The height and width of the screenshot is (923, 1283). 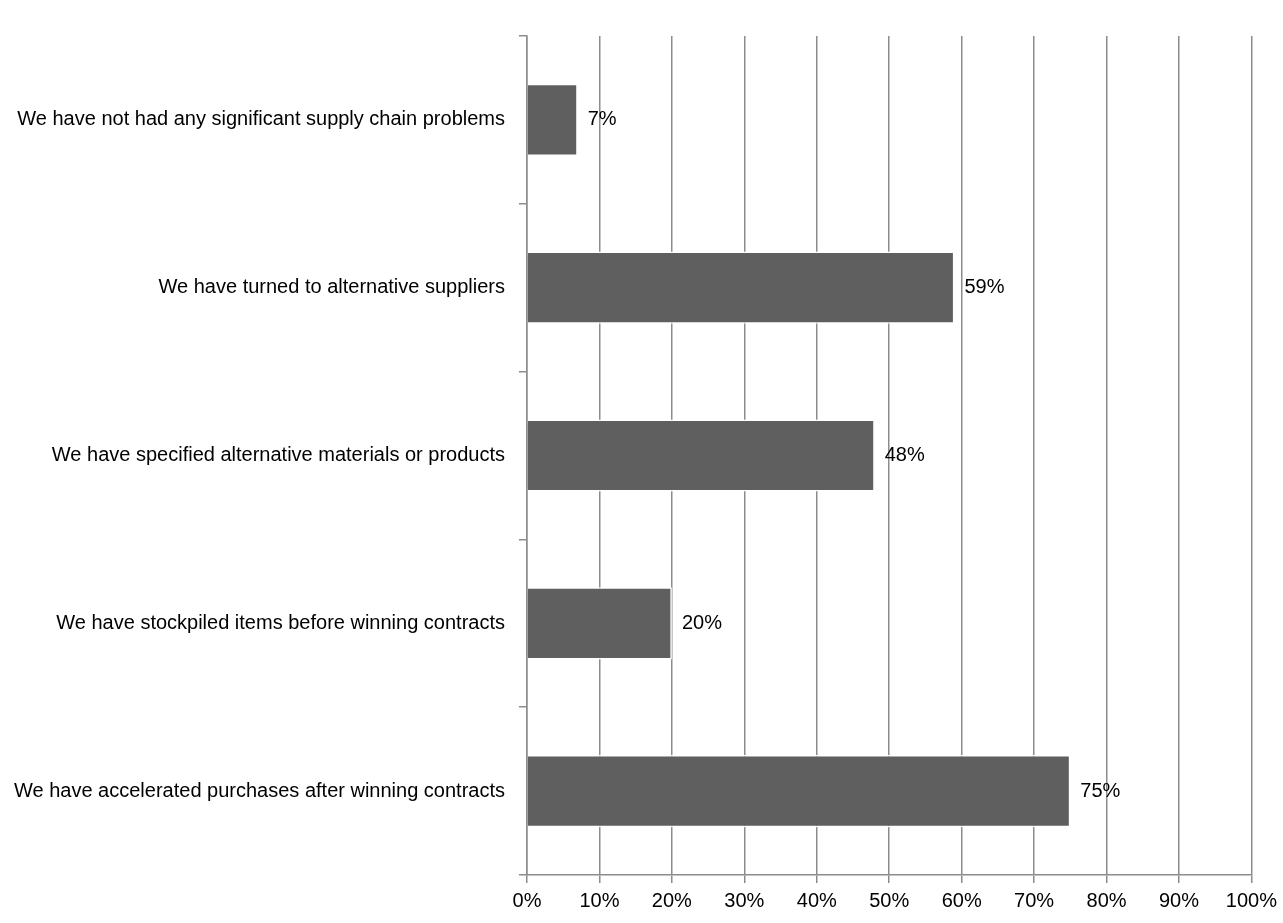 What do you see at coordinates (602, 118) in the screenshot?
I see `data-label: 7%` at bounding box center [602, 118].